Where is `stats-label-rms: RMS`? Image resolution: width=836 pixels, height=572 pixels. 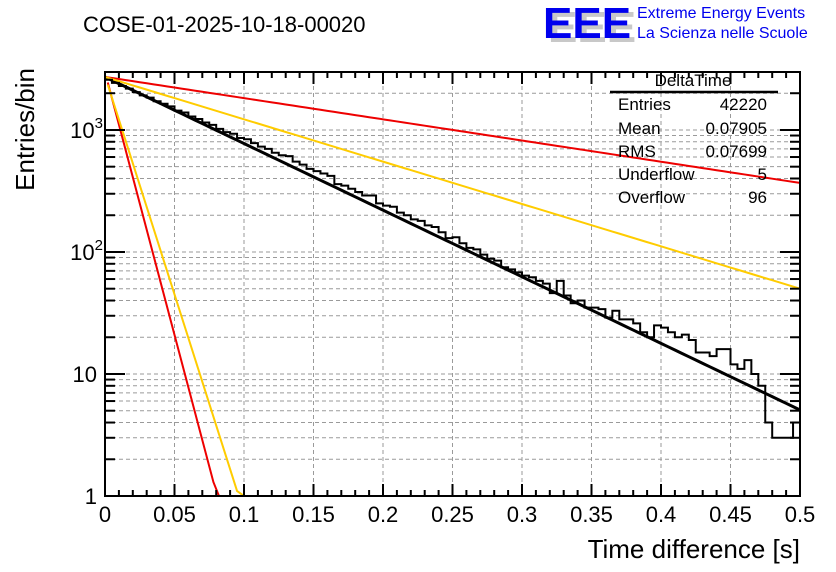 stats-label-rms: RMS is located at coordinates (637, 151).